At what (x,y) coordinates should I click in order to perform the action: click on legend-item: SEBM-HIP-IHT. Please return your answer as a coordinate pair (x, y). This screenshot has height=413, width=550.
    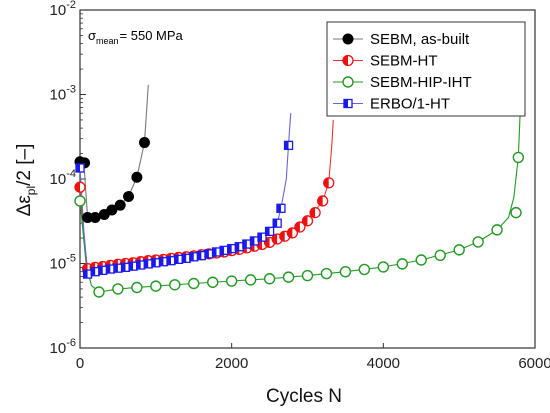
    Looking at the image, I should click on (402, 82).